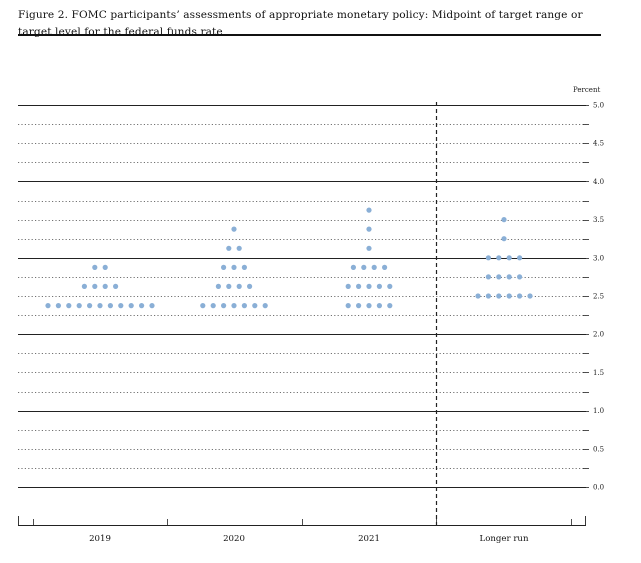 The width and height of the screenshot is (641, 563). Describe the element at coordinates (586, 90) in the screenshot. I see `y-axis-label: Percent` at that location.